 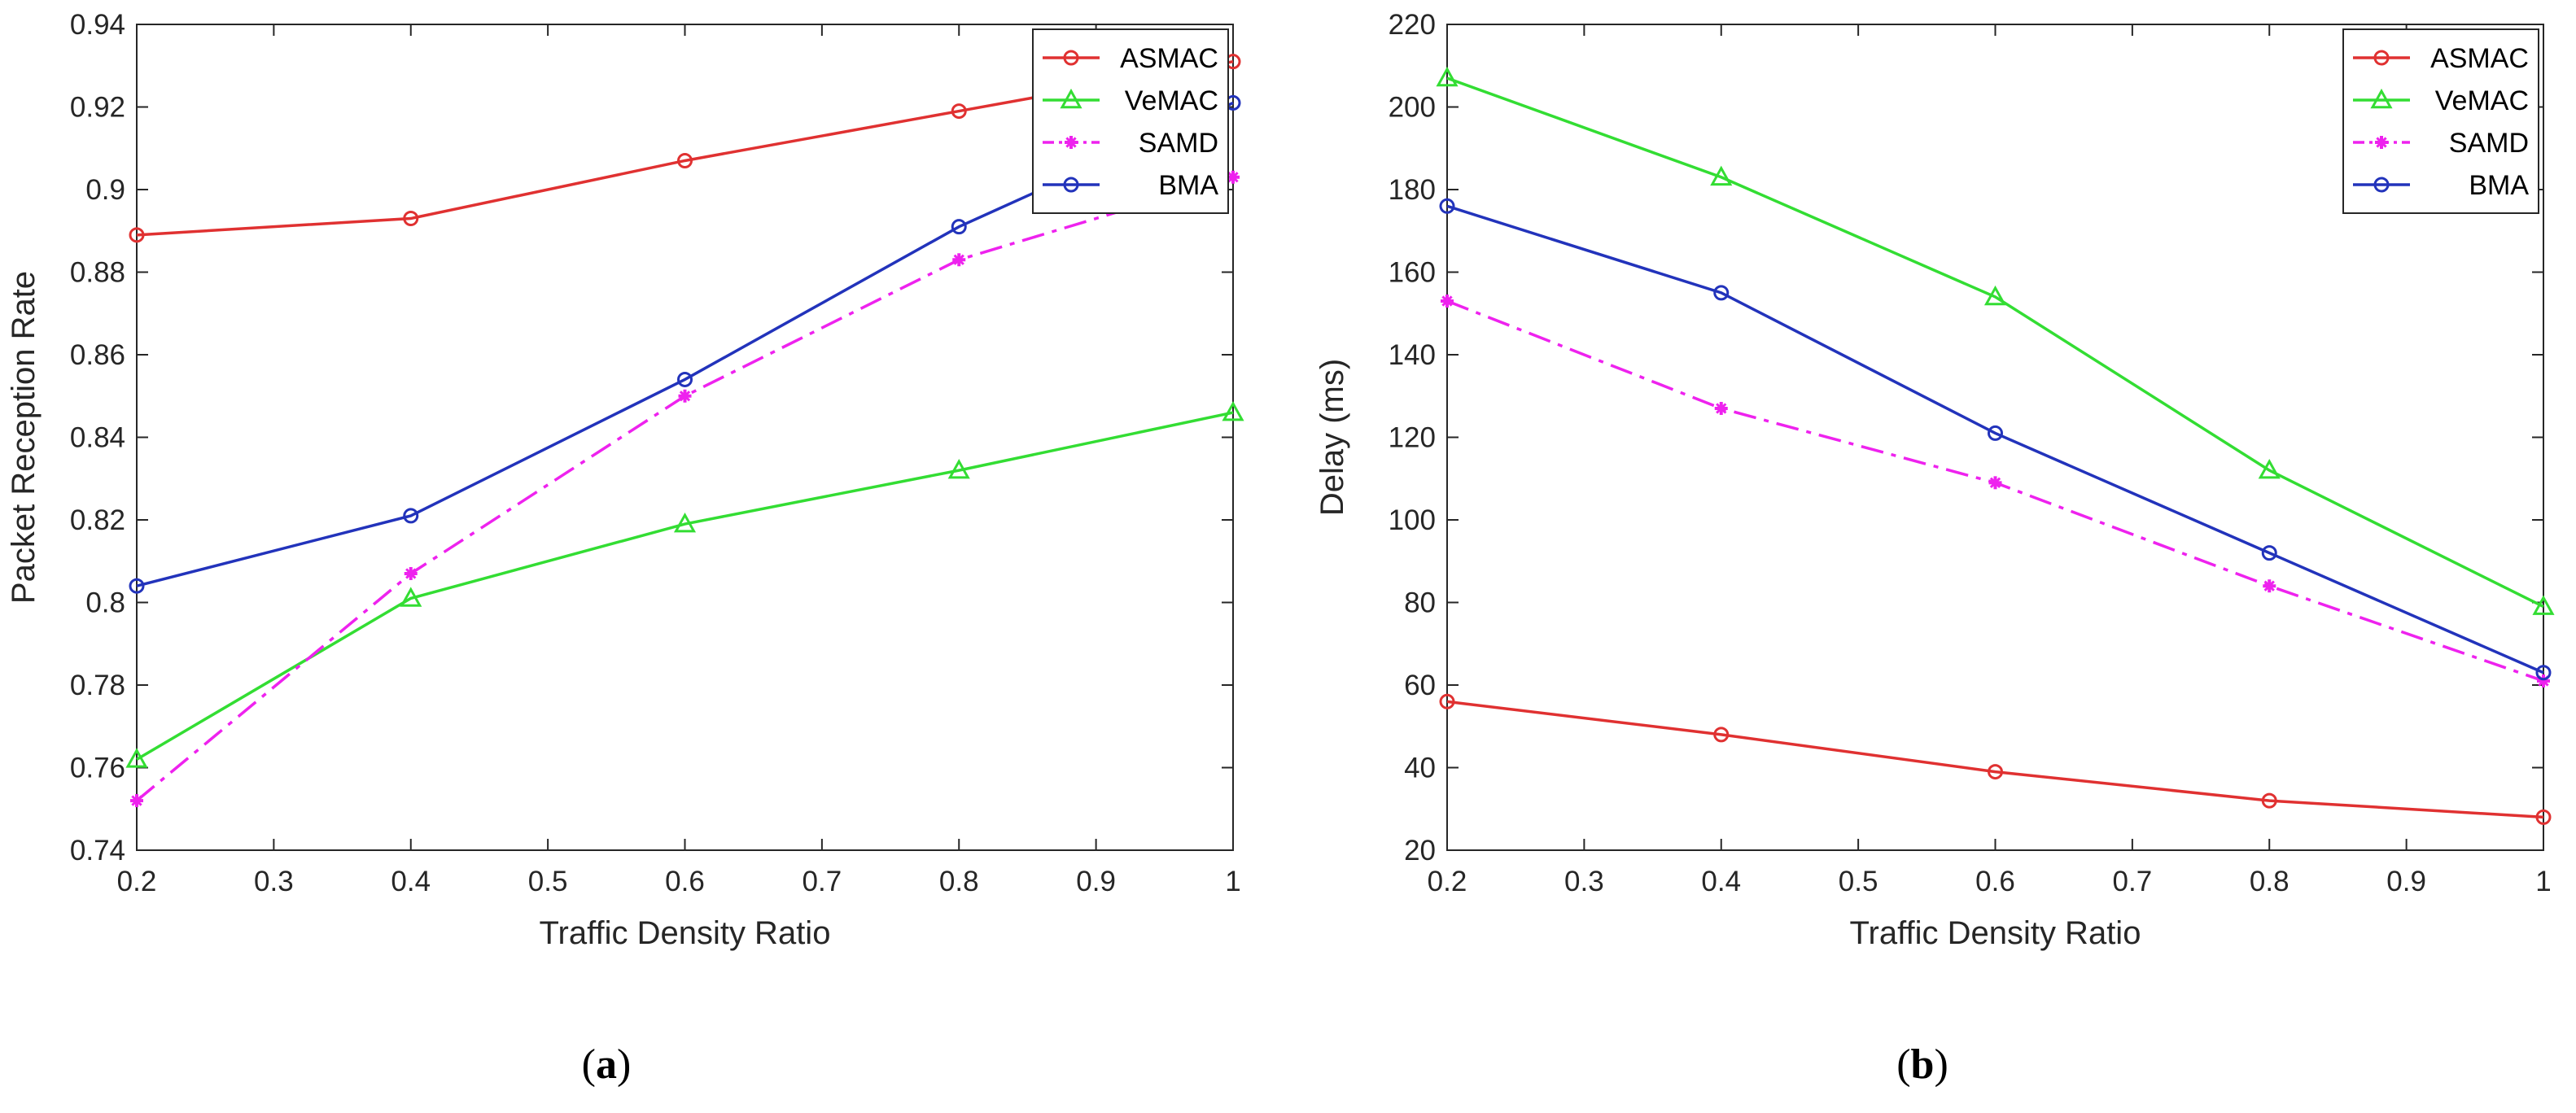 I want to click on panel-caption: (a), so click(x=607, y=1065).